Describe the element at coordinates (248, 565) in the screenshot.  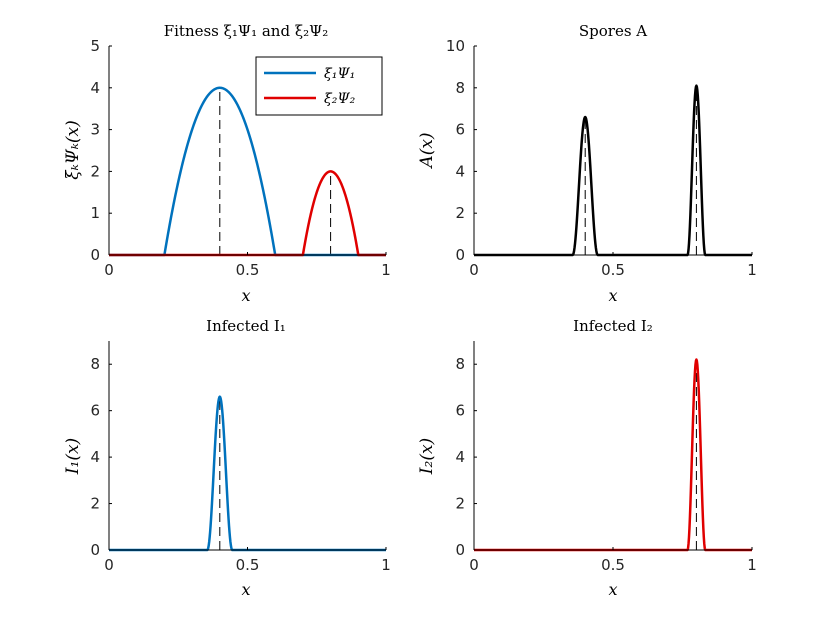
I see `x-tick-label-infected1-1: 0.5` at that location.